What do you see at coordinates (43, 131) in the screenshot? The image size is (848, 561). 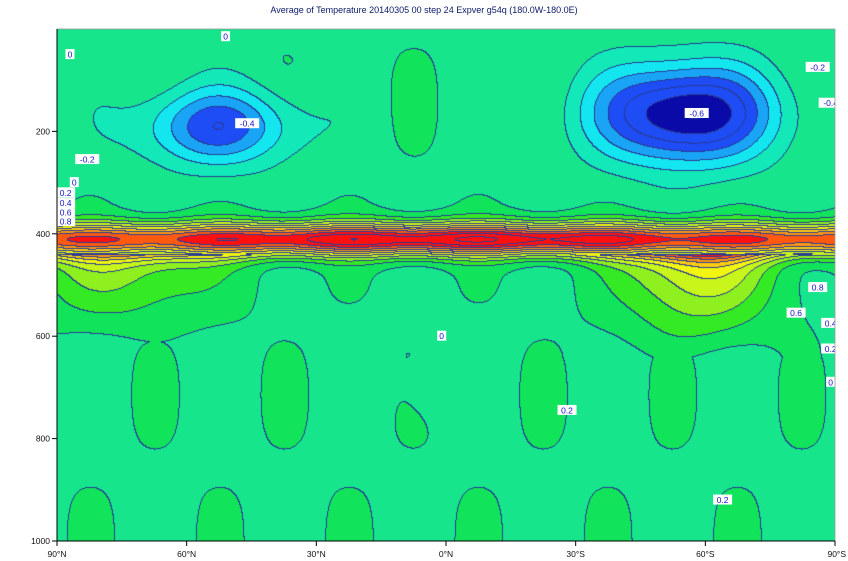 I see `y-tick-label: 200` at bounding box center [43, 131].